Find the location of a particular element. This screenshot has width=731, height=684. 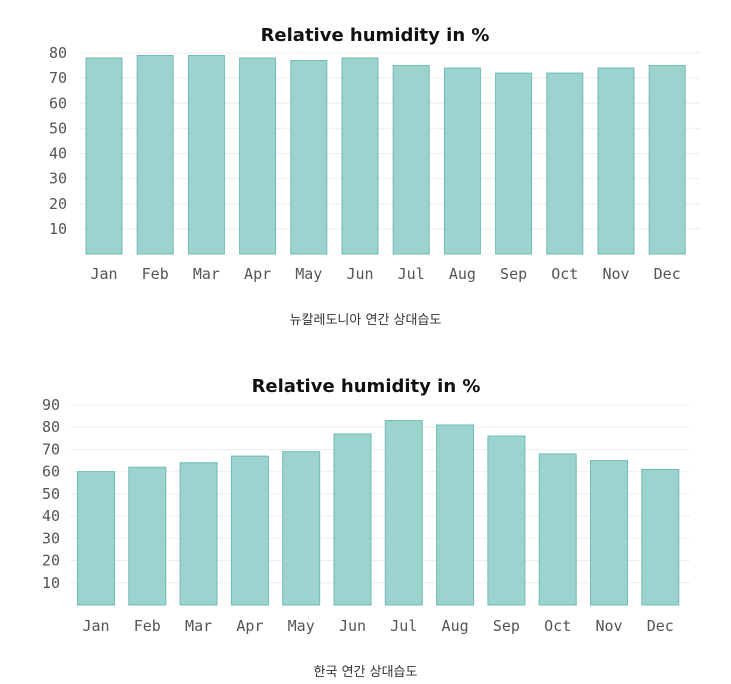

chart-2-title: Relative humidity in % is located at coordinates (366, 386).